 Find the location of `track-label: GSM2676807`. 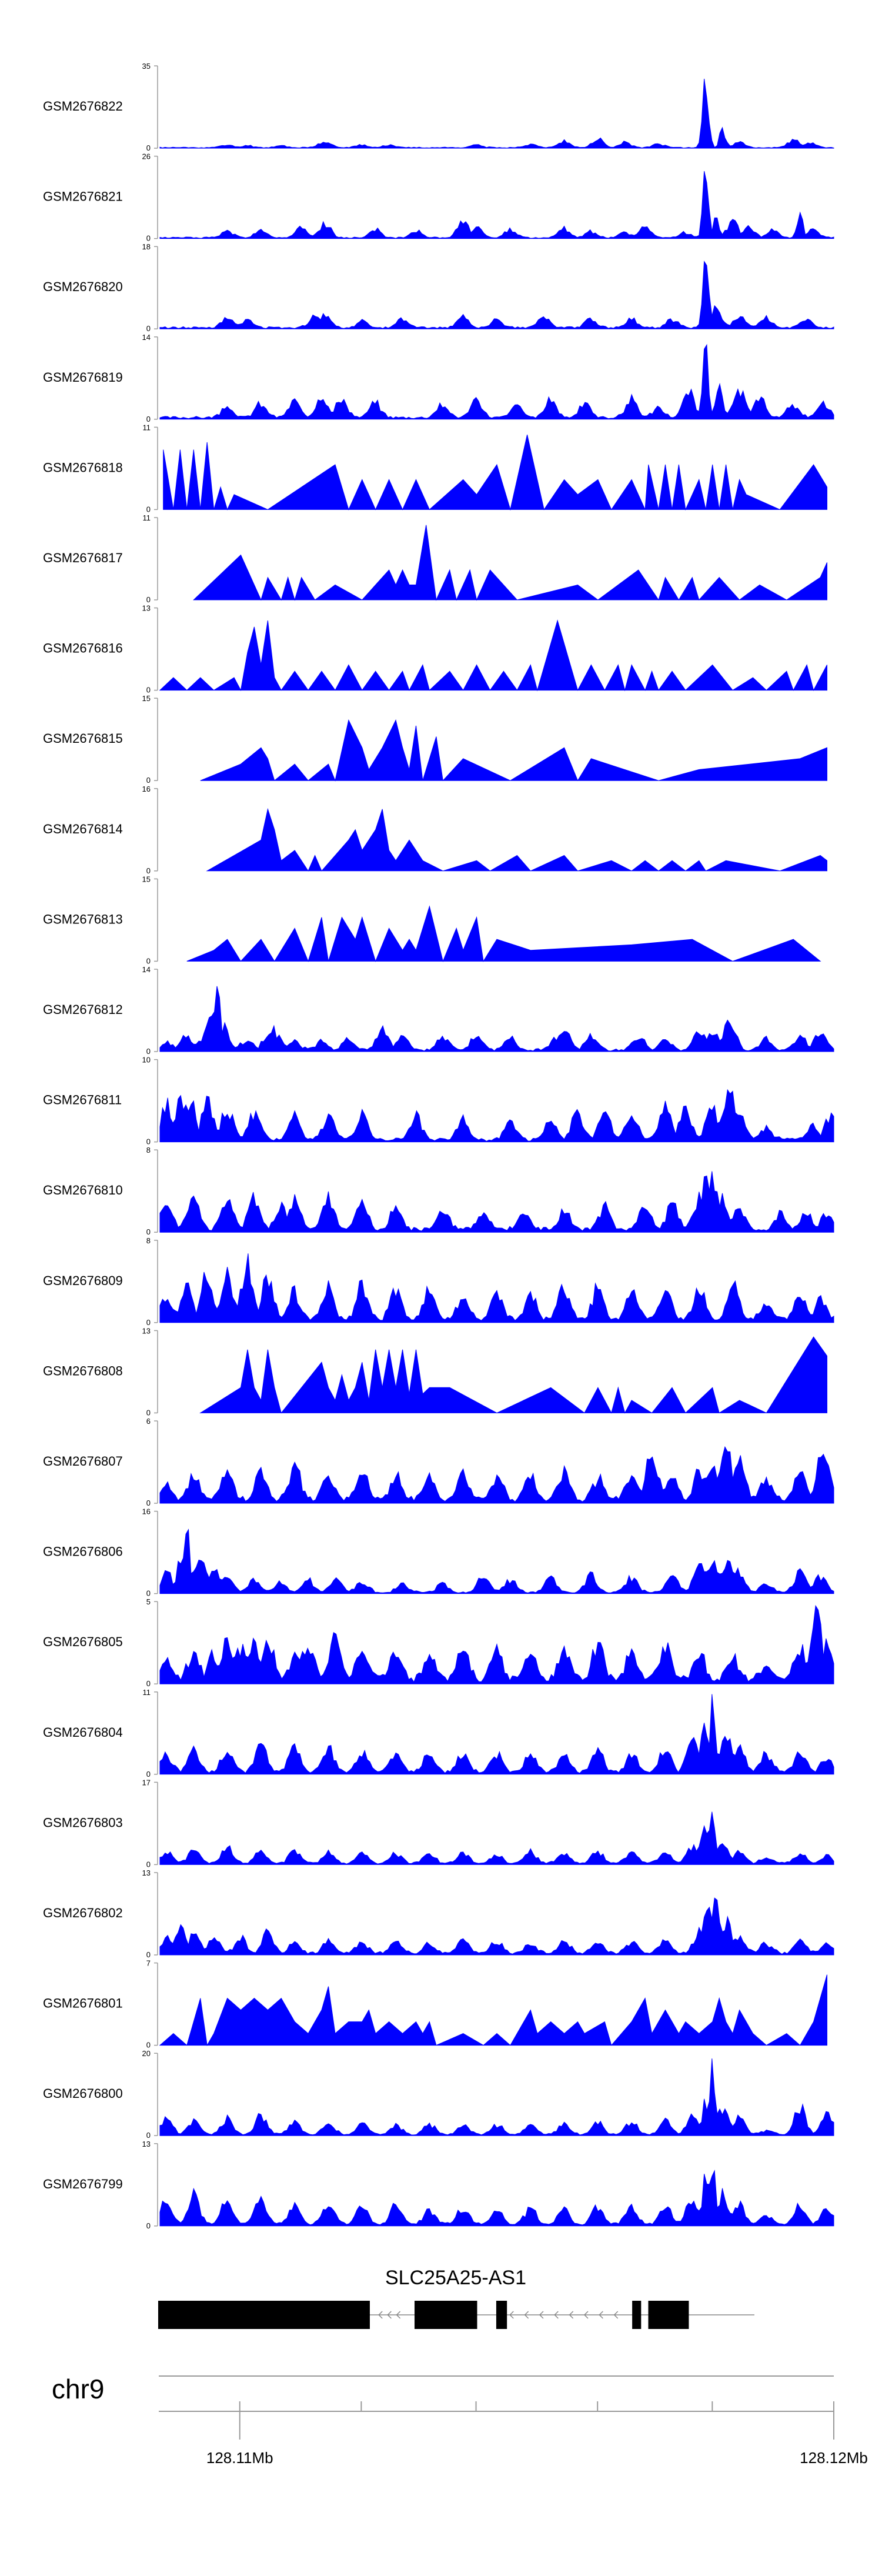

track-label: GSM2676807 is located at coordinates (83, 1461).